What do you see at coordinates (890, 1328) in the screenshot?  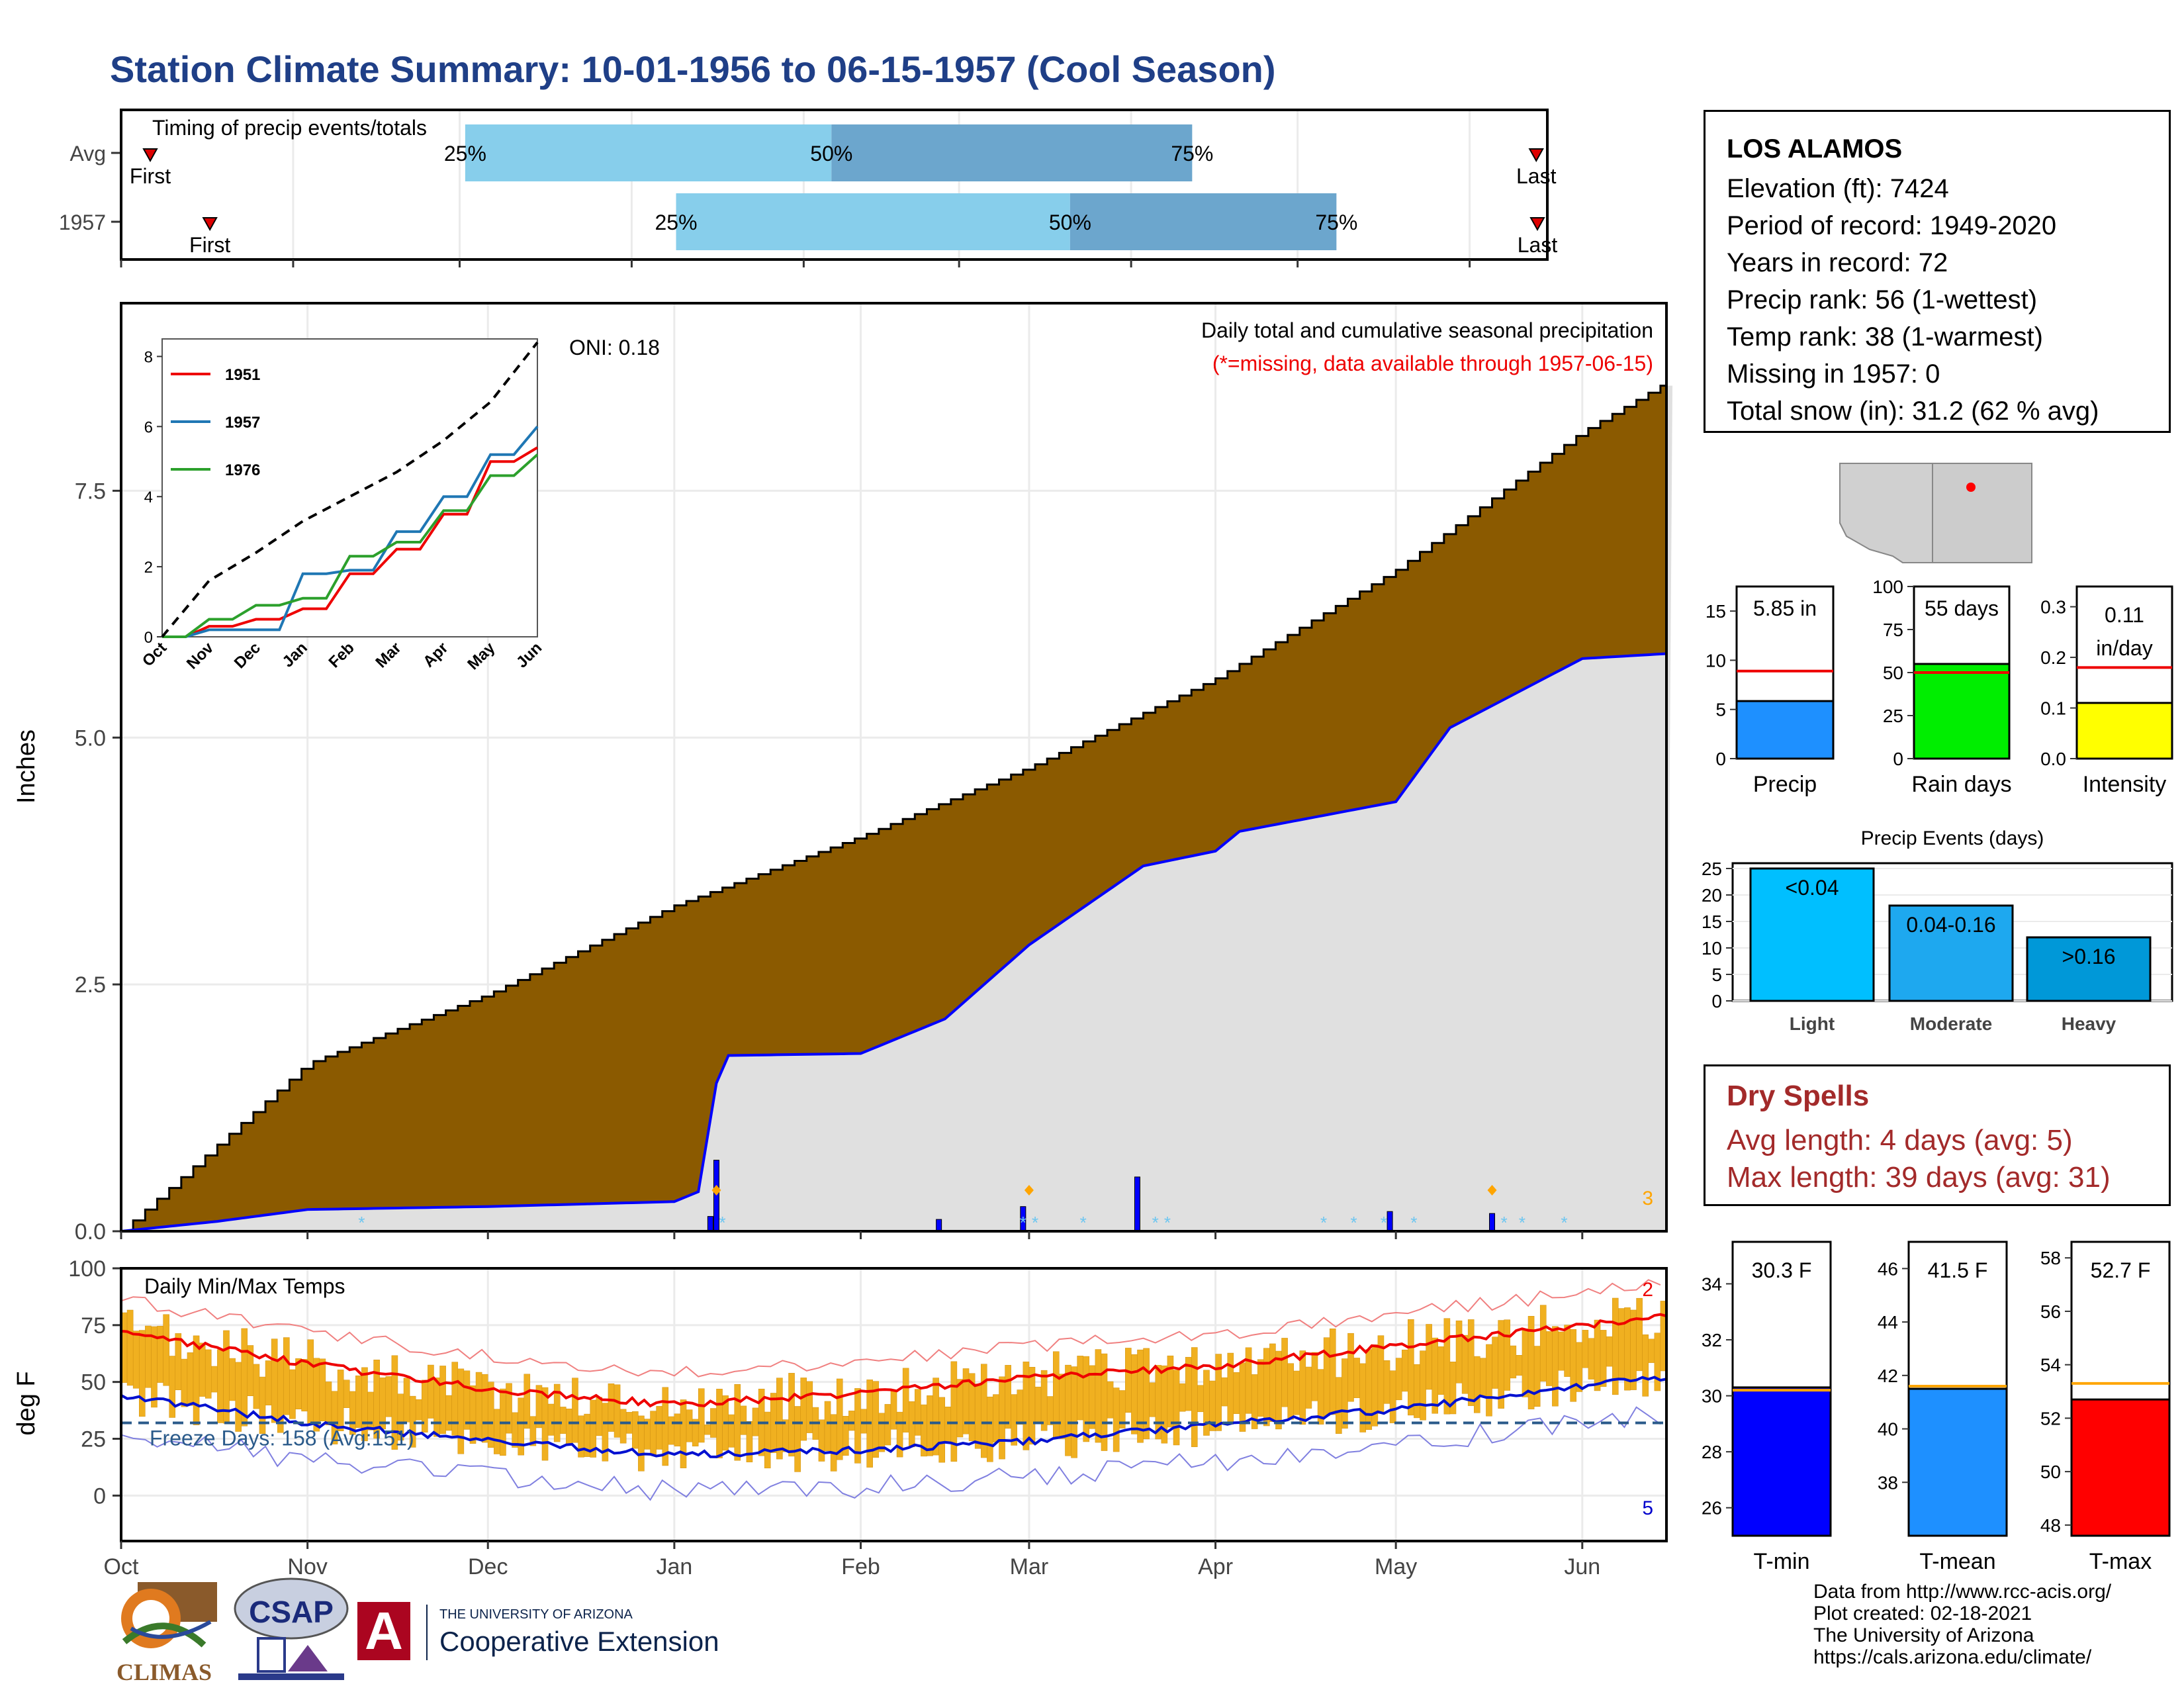 I see `record-high-line` at bounding box center [890, 1328].